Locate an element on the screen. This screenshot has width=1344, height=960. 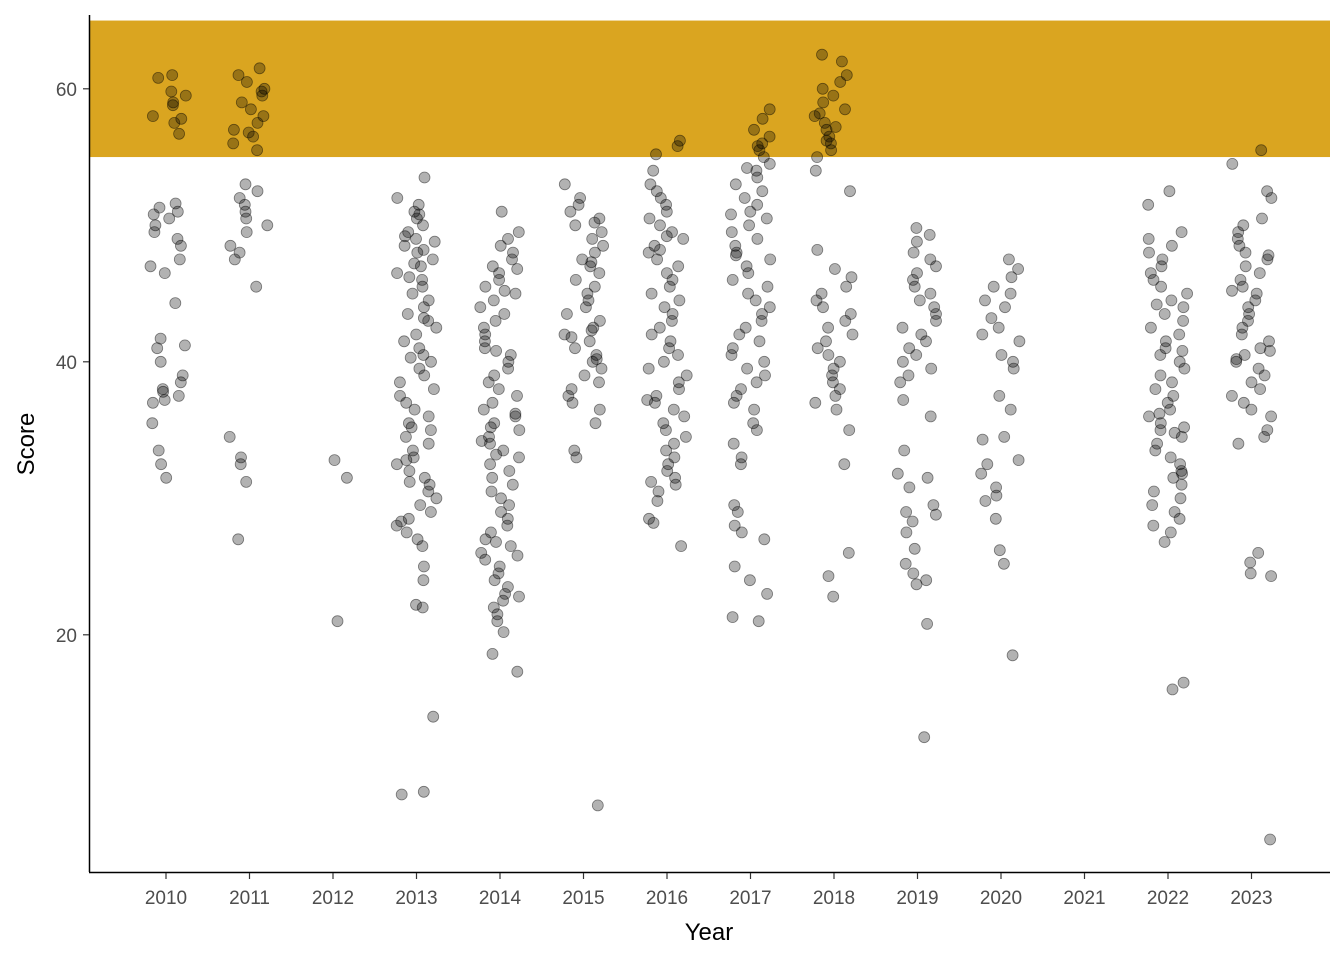
data-point-2012 is located at coordinates (334, 460).